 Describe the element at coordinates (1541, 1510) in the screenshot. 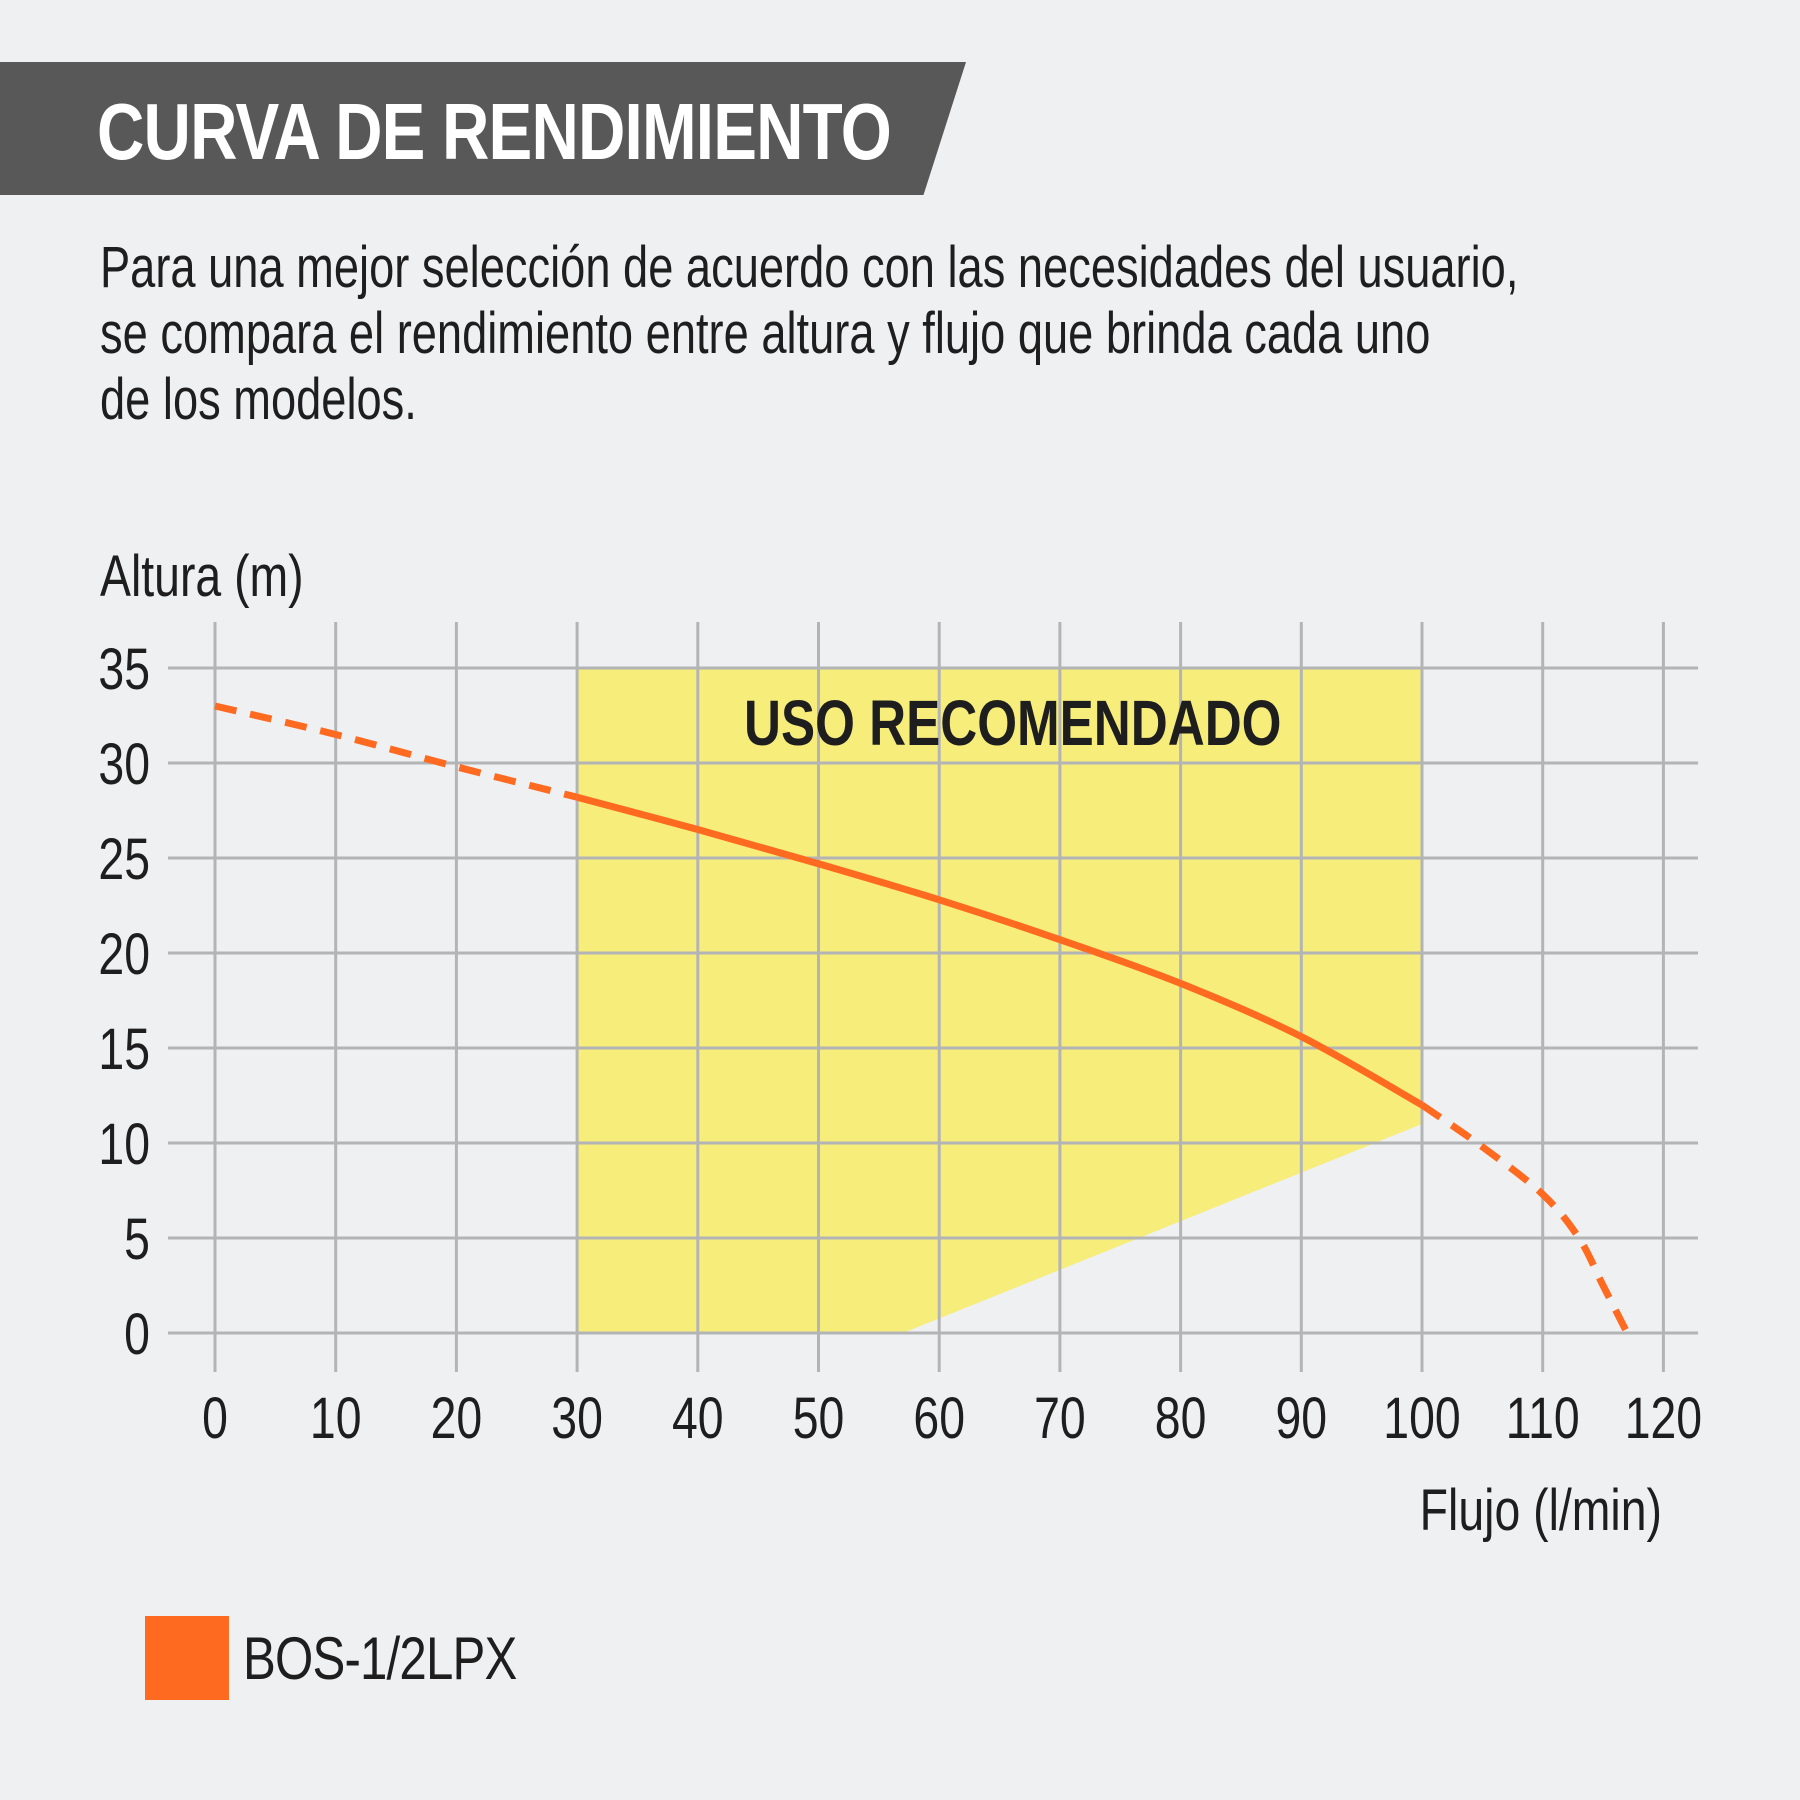

I see `x-axis-label: Flujo (l/min)` at that location.